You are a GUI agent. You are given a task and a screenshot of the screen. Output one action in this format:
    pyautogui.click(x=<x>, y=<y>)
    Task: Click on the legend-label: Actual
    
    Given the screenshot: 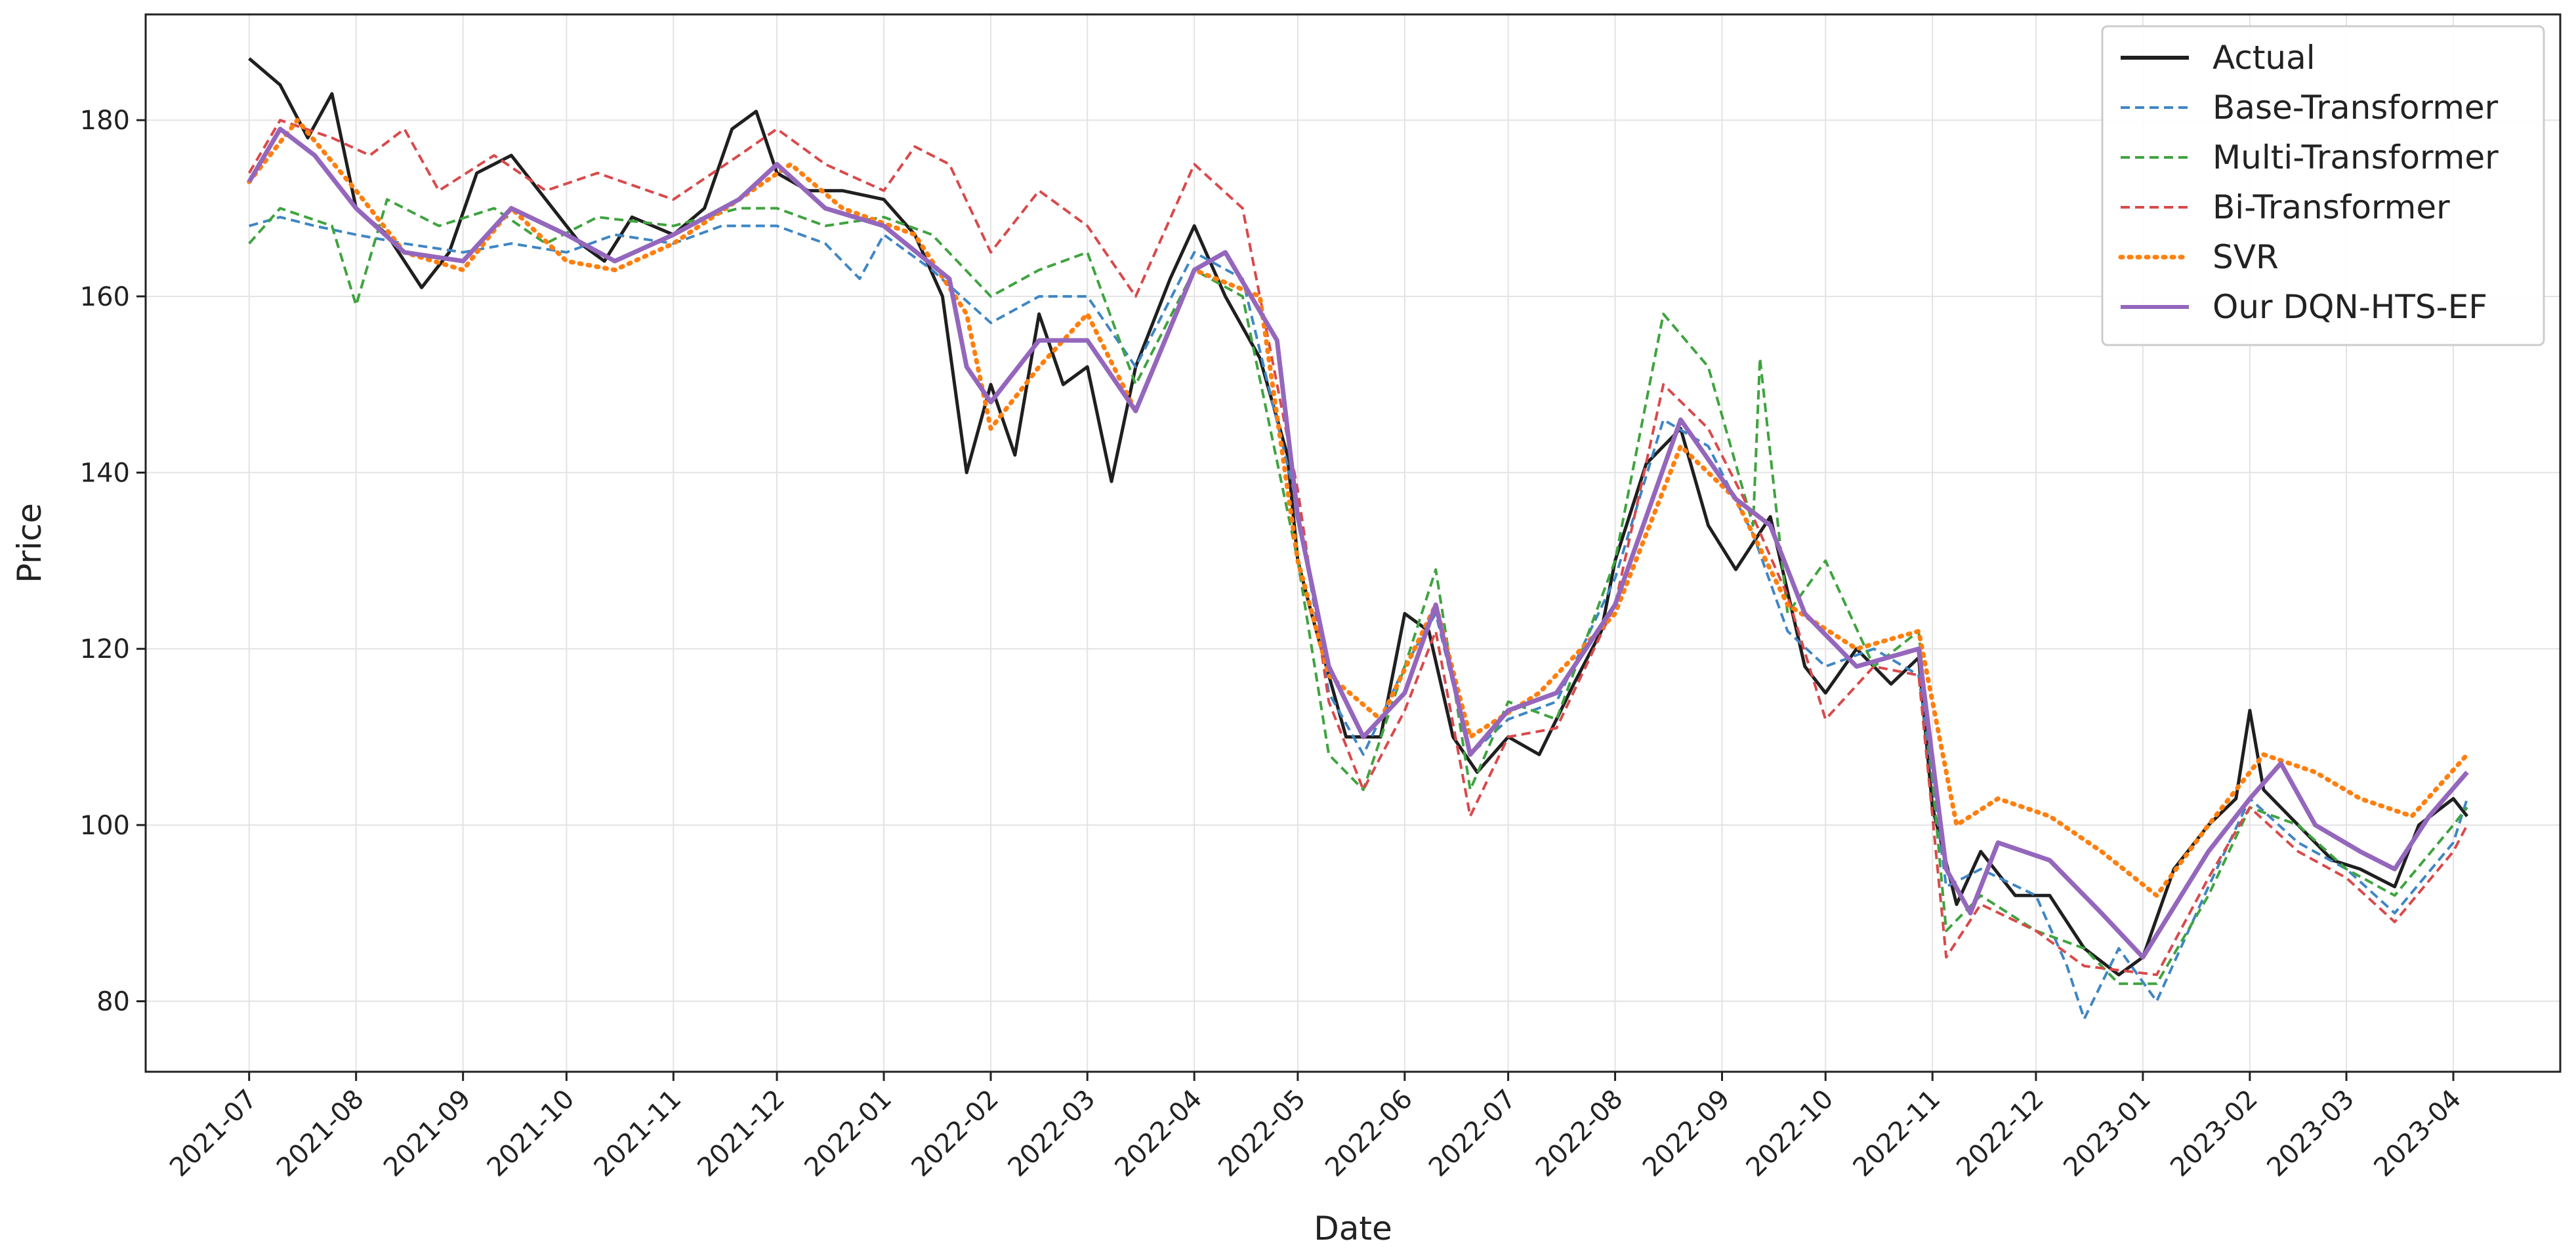 What is the action you would take?
    pyautogui.click(x=2264, y=58)
    